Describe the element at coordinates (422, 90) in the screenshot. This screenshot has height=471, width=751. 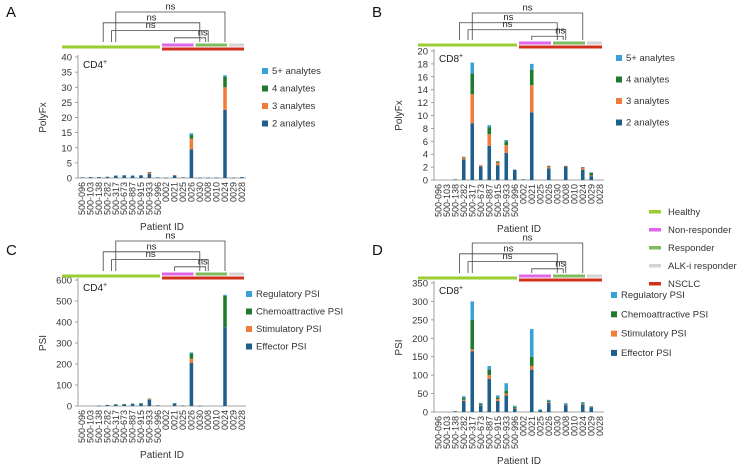
I see `y-tick-label: 14` at that location.